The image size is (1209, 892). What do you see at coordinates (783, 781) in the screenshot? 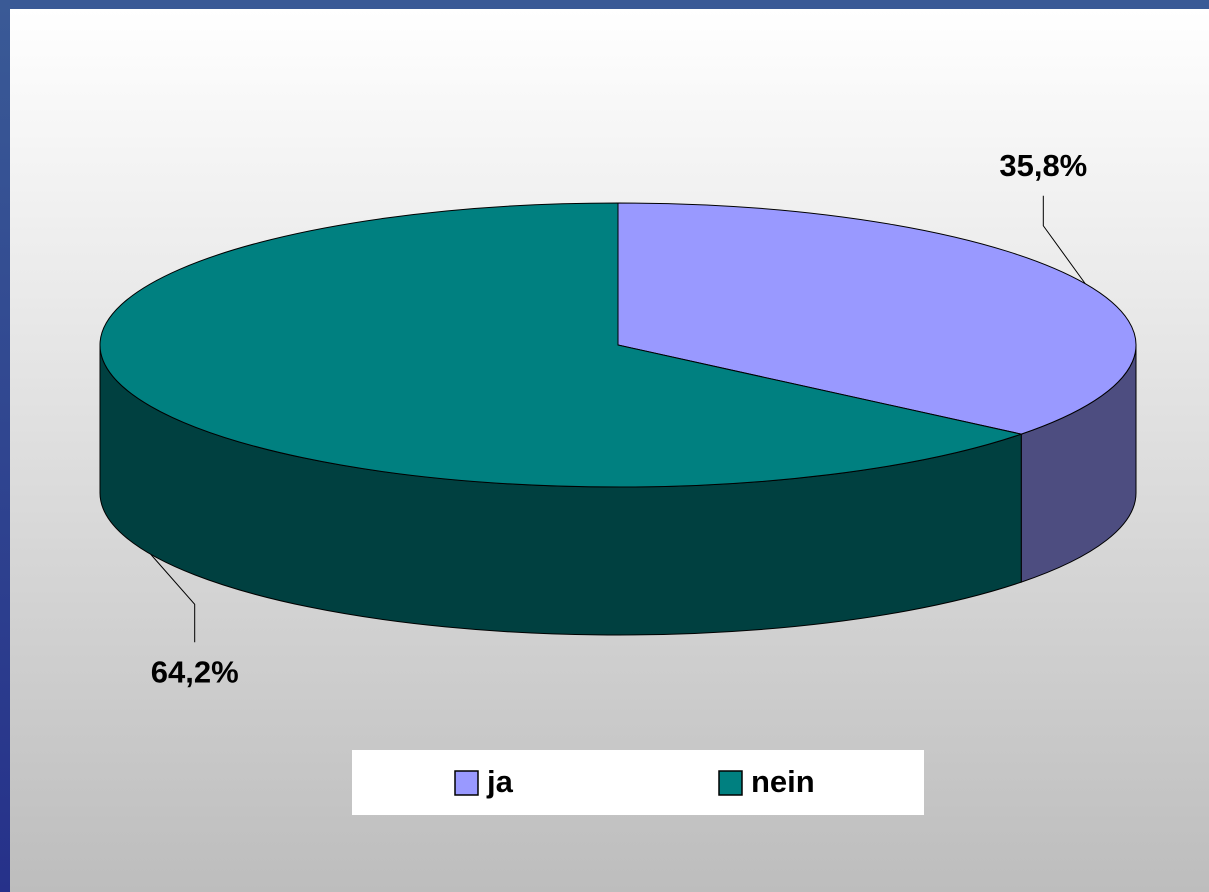
I see `legend-label: nein` at bounding box center [783, 781].